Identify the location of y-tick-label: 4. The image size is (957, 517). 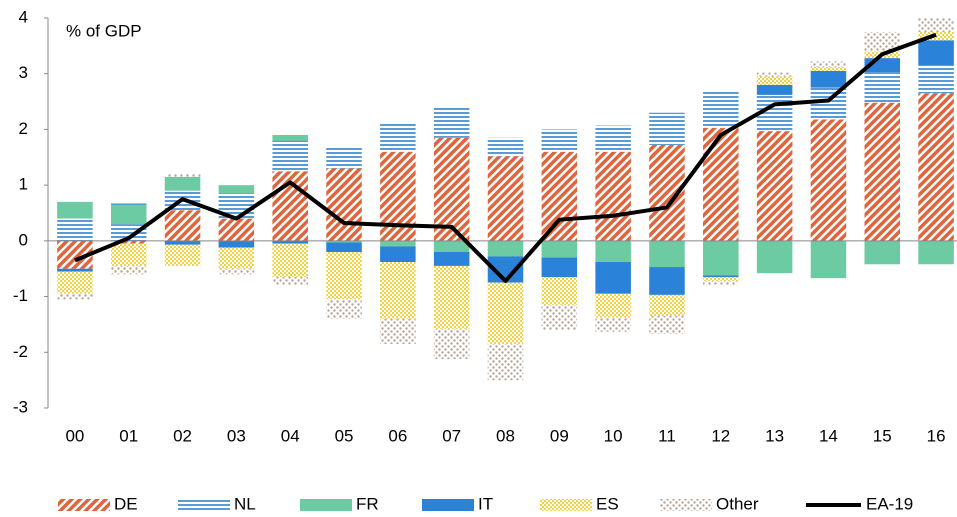
(23, 16).